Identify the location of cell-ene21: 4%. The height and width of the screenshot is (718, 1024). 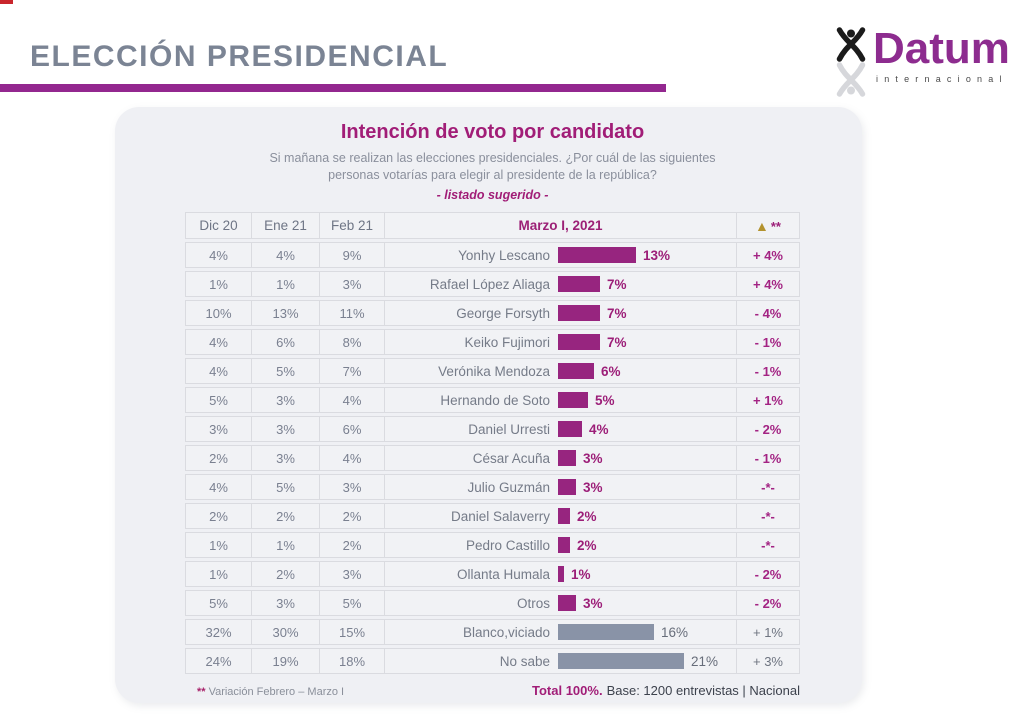
(286, 255).